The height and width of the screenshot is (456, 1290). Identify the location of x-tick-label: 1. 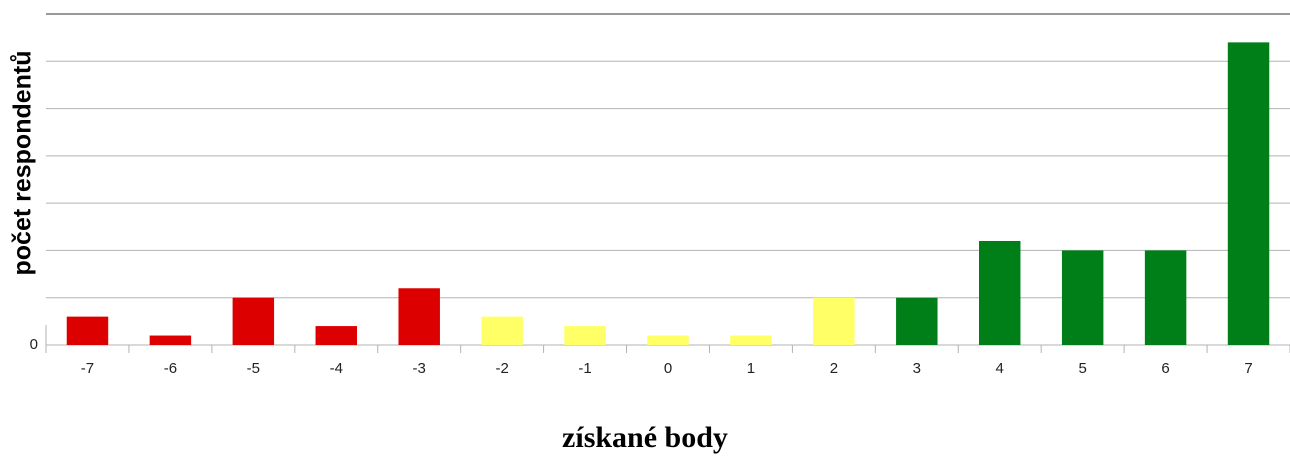
(751, 368).